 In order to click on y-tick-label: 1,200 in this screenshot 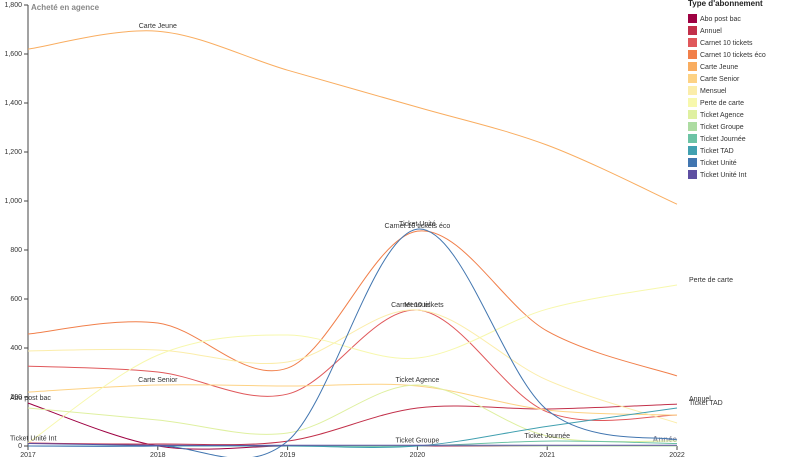, I will do `click(13, 152)`.